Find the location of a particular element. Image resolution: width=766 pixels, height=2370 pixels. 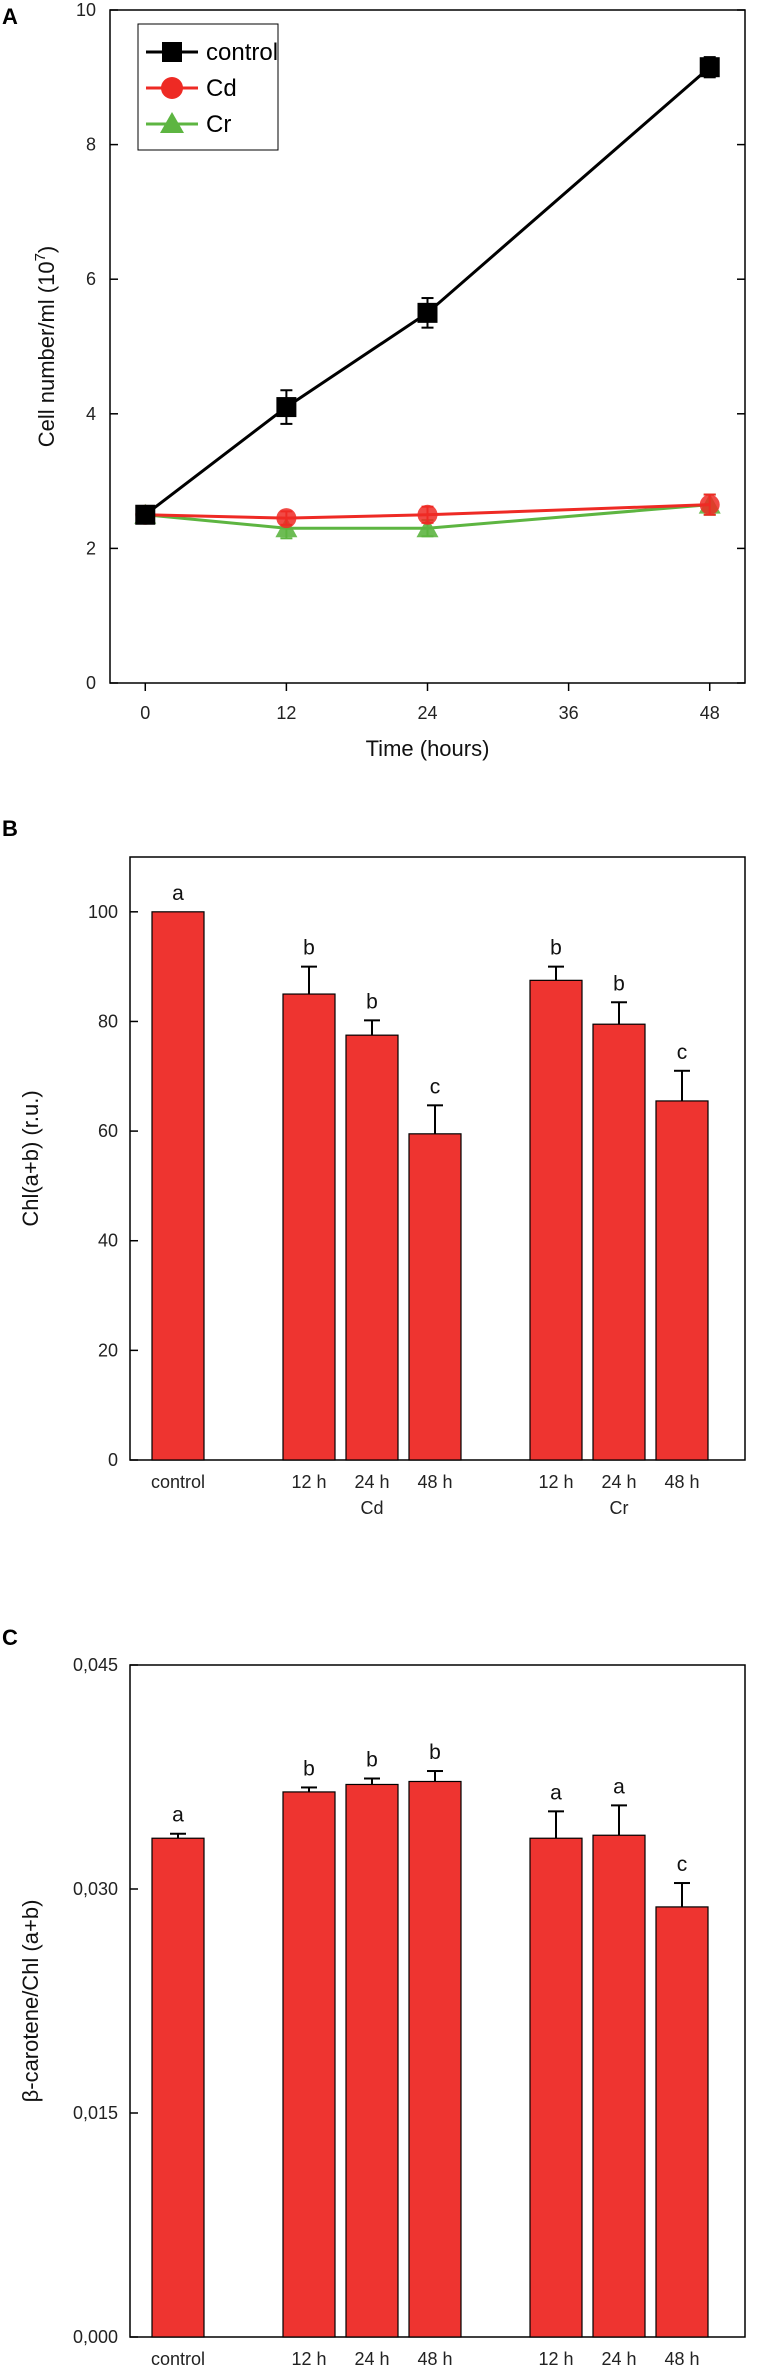

y-axis-title-b: Chl(a+b) (r.u.) is located at coordinates (30, 1158).